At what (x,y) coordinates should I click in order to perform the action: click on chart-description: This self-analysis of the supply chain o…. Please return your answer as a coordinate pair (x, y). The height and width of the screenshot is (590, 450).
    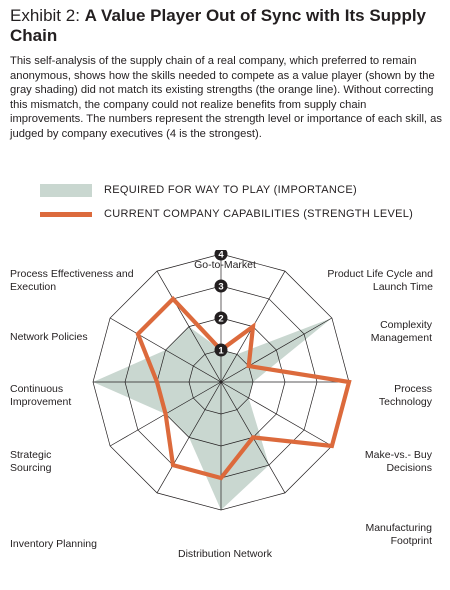
    Looking at the image, I should click on (226, 97).